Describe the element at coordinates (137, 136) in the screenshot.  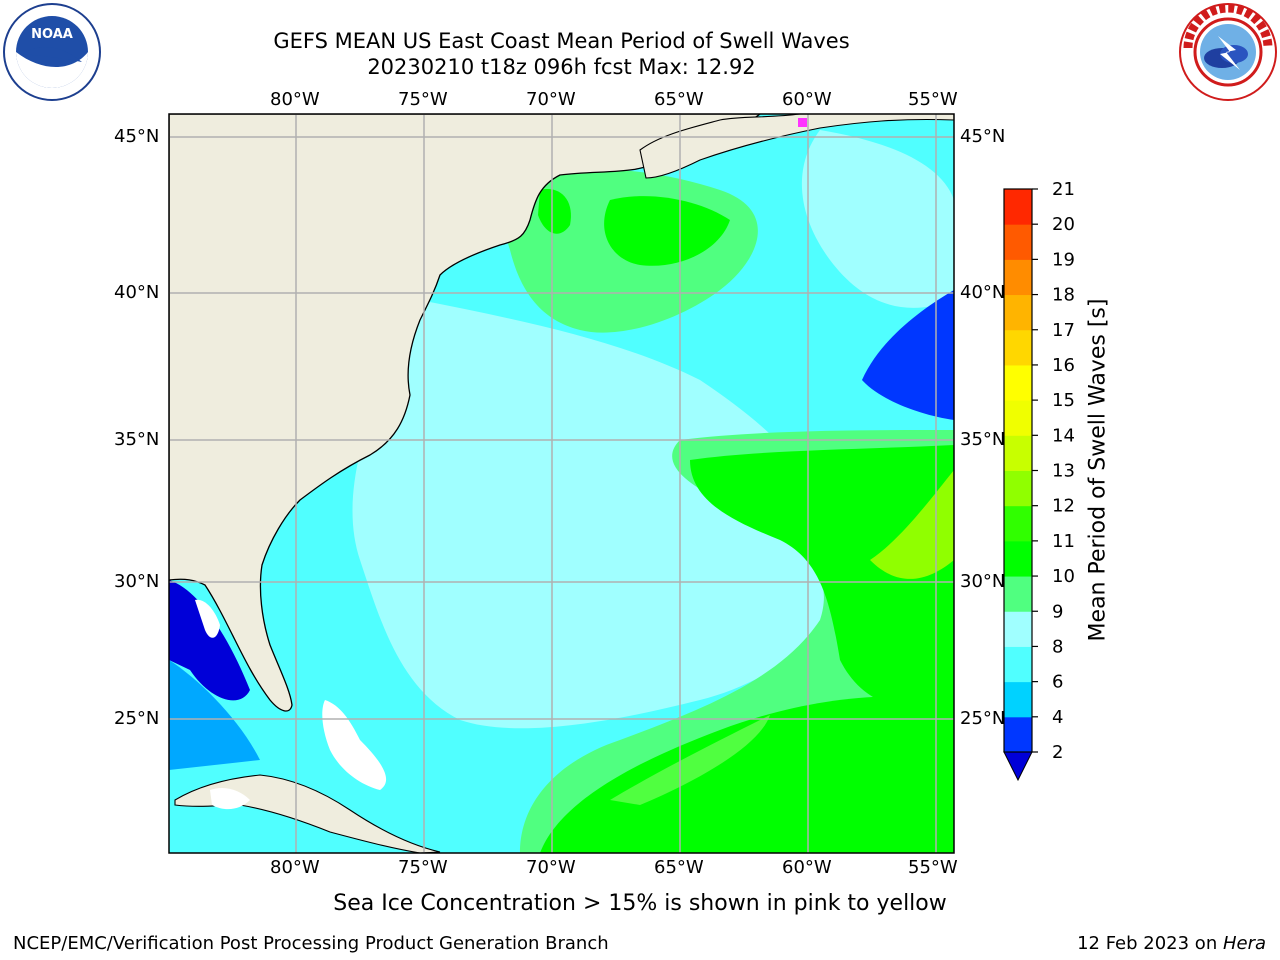
I see `lat-label-left-45n: 45°N` at that location.